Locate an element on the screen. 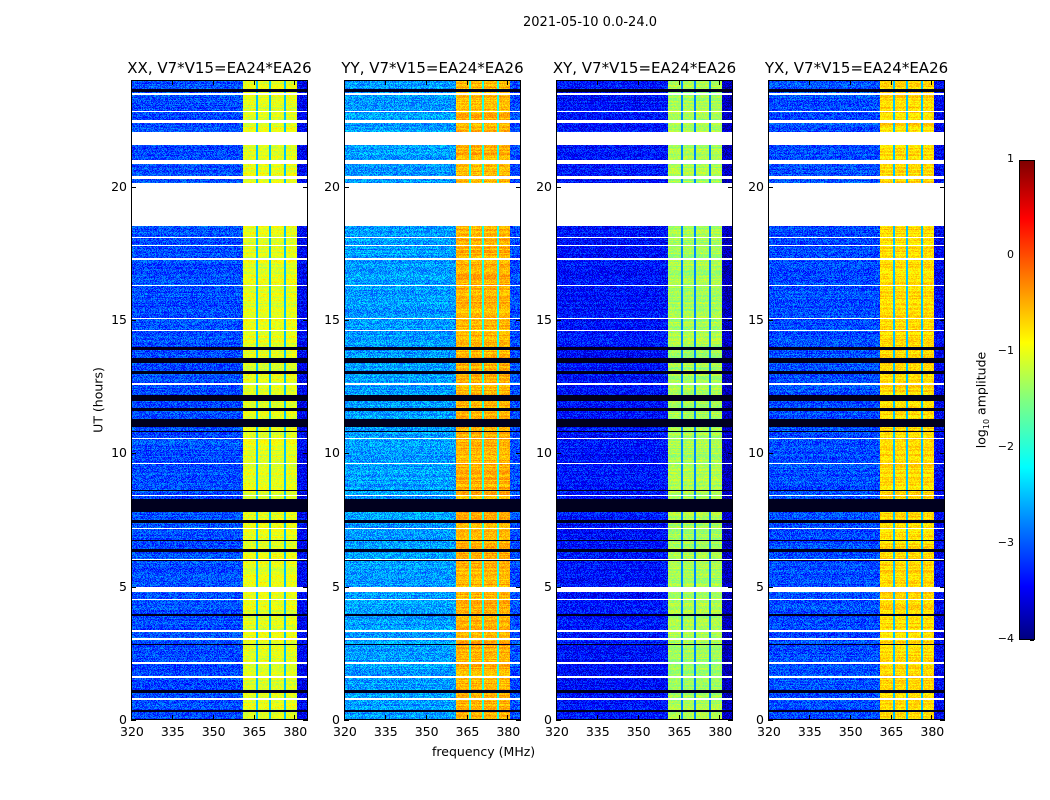 The height and width of the screenshot is (800, 1050). colorbar-label-log: log is located at coordinates (981, 439).